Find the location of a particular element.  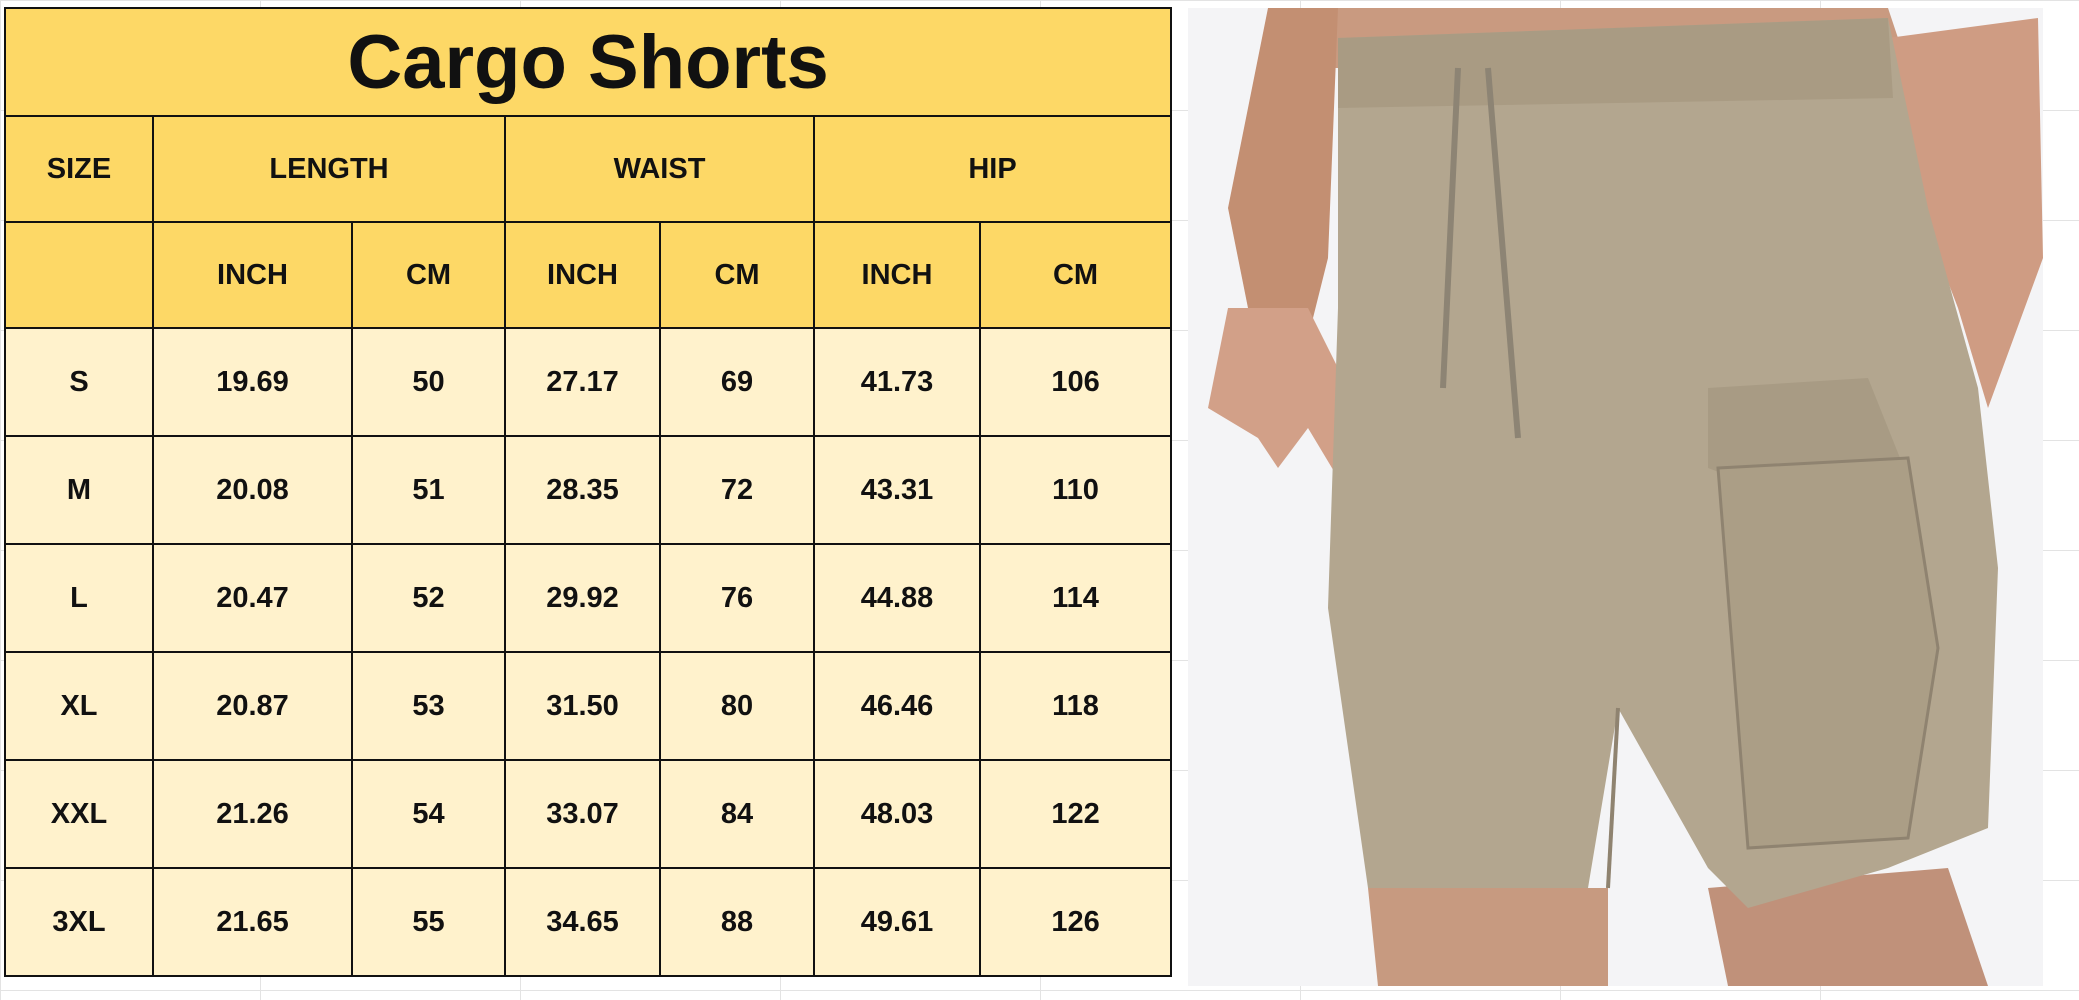

measurement-cell: 122 is located at coordinates (1075, 814).